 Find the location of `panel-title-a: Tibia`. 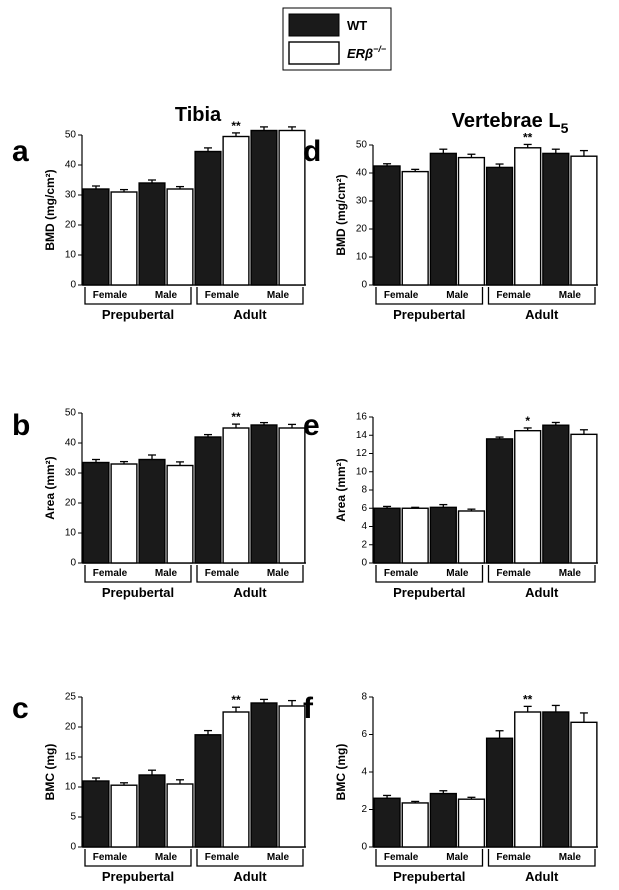

panel-title-a: Tibia is located at coordinates (198, 115).